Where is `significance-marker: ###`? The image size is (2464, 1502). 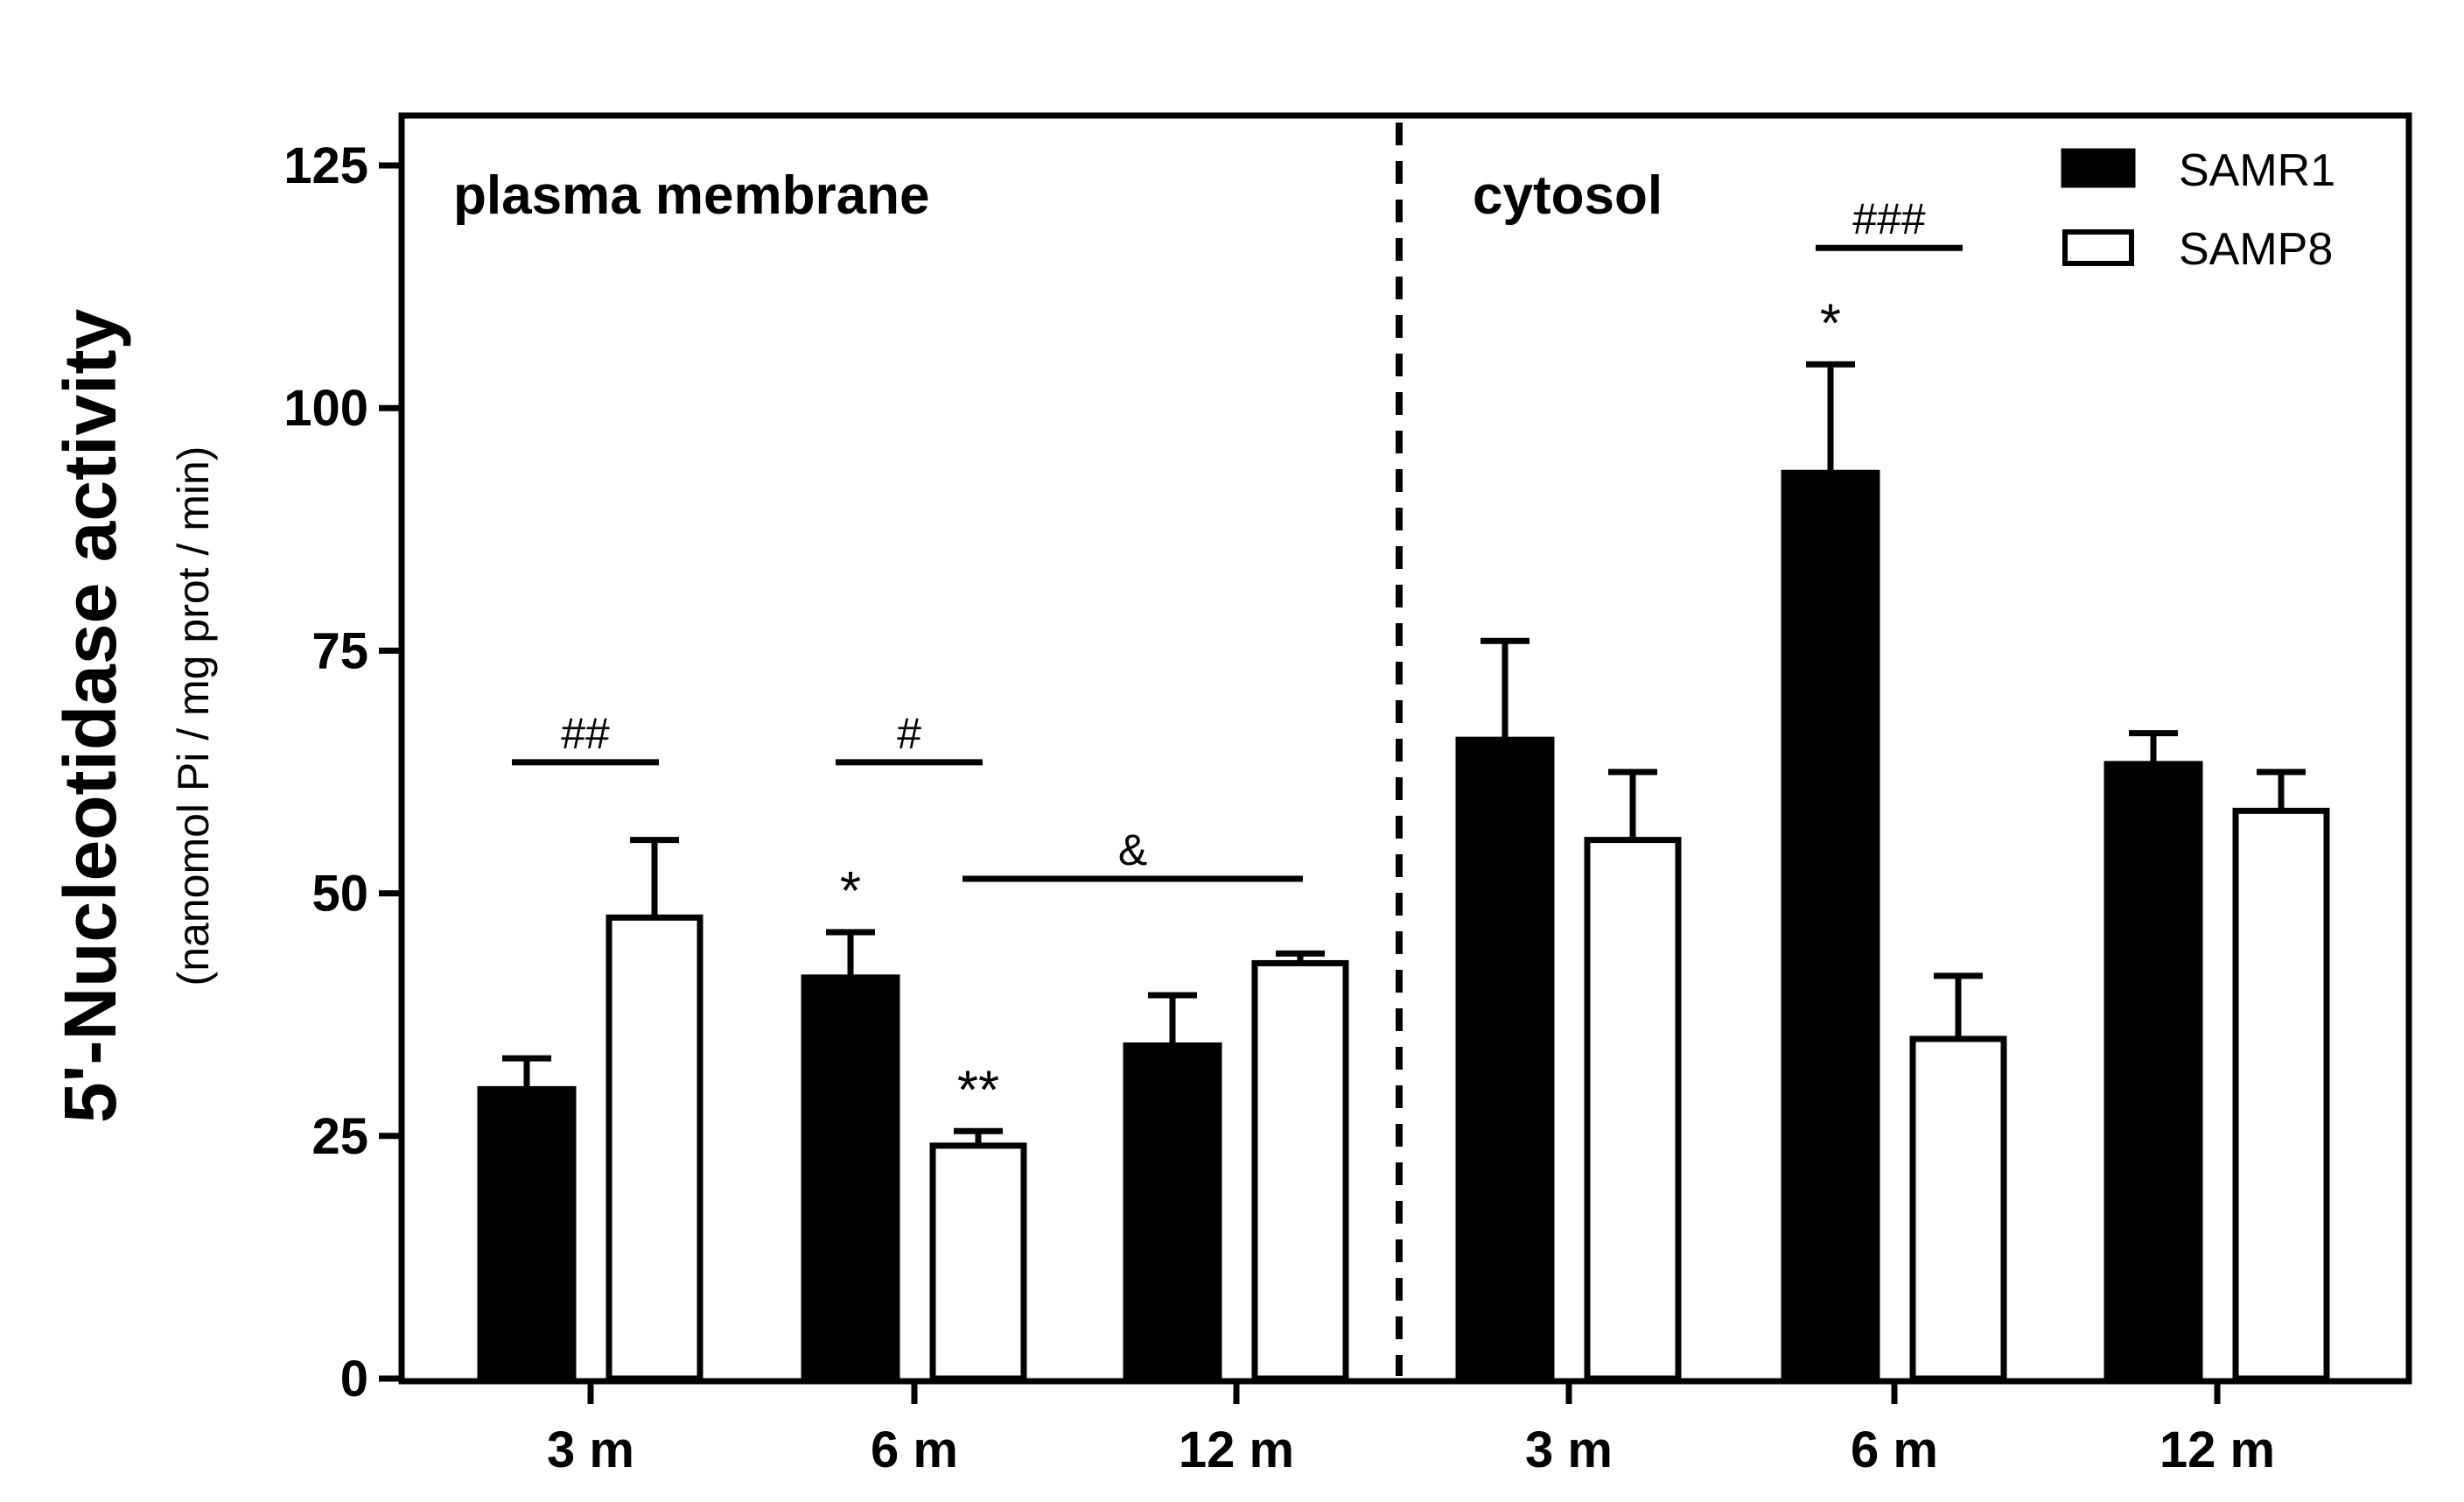
significance-marker: ### is located at coordinates (1889, 218).